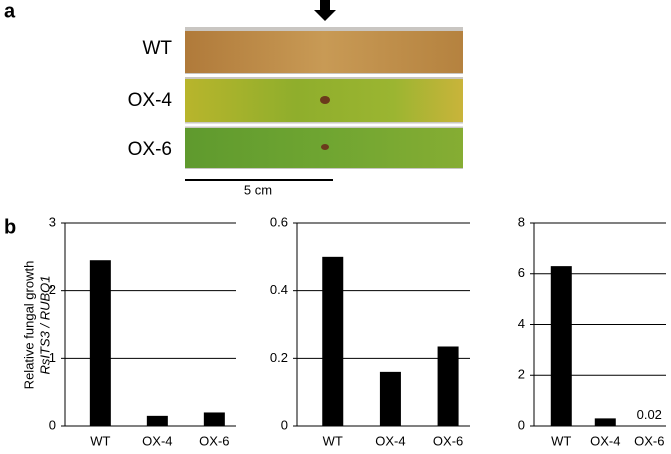 The height and width of the screenshot is (454, 671). What do you see at coordinates (44, 325) in the screenshot?
I see `y-axis-label: RsITS3 / RUBQ1` at bounding box center [44, 325].